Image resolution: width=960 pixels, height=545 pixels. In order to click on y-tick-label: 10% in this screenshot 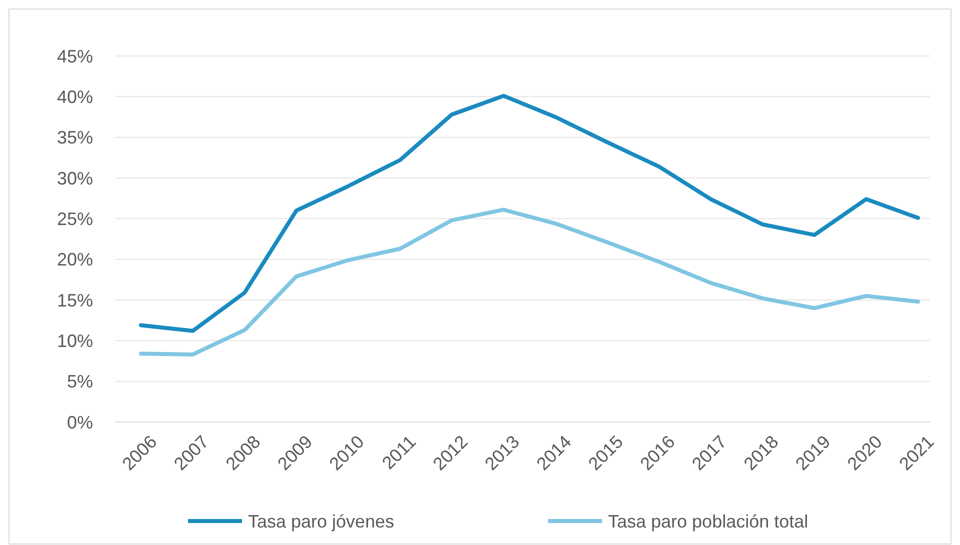, I will do `click(74, 340)`.